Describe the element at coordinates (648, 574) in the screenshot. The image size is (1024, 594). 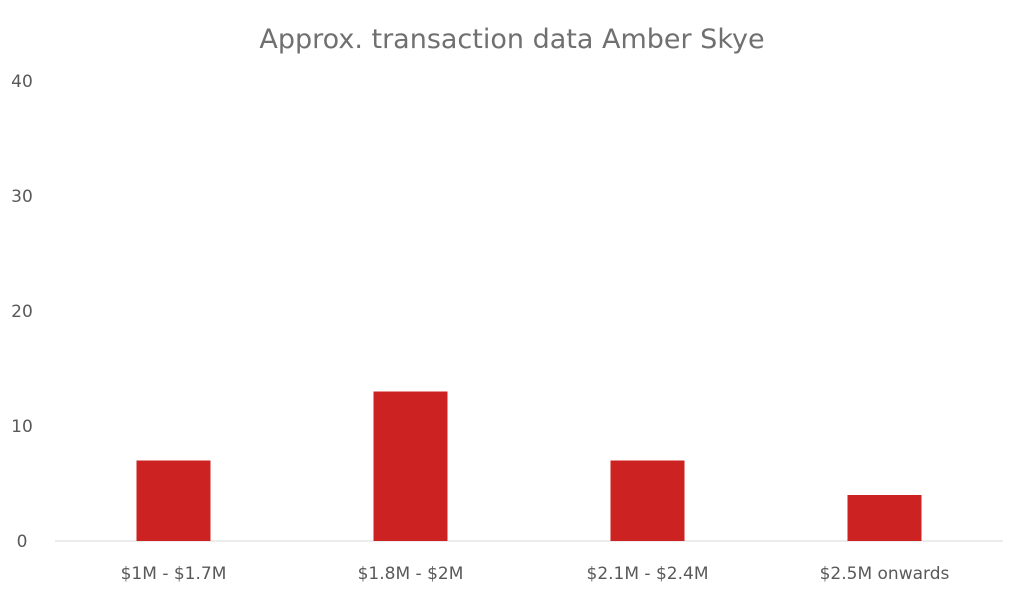
I see `x-tick-label: $2.1M - $2.4M` at that location.